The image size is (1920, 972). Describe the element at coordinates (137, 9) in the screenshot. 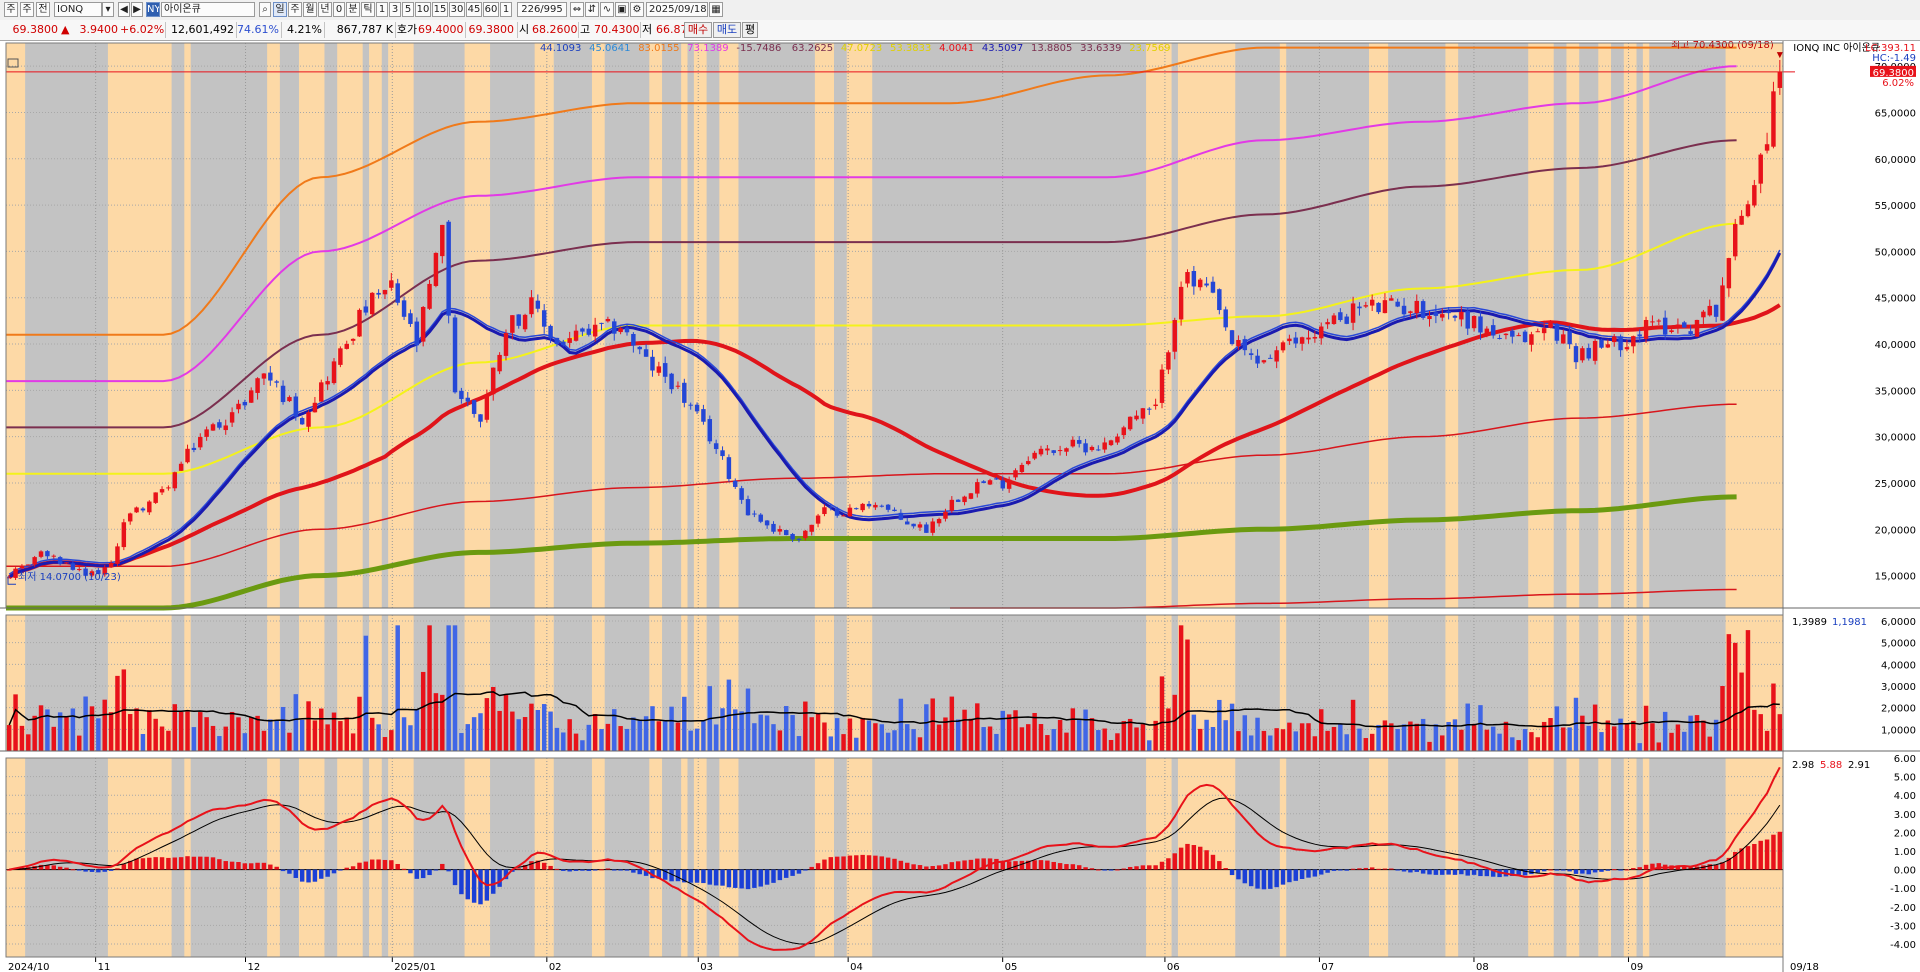

I see `next-icon: ▶` at that location.